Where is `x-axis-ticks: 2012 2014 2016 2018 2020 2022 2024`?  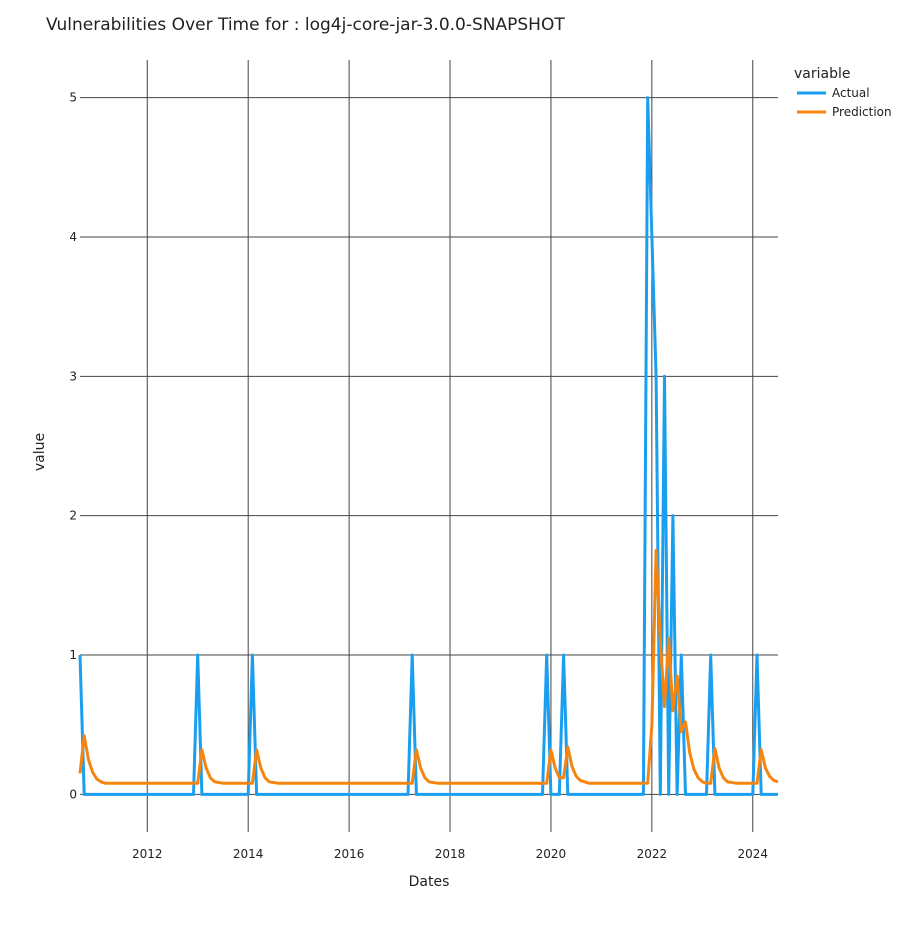
x-axis-ticks: 2012 2014 2016 2018 2020 2022 2024 is located at coordinates (450, 854).